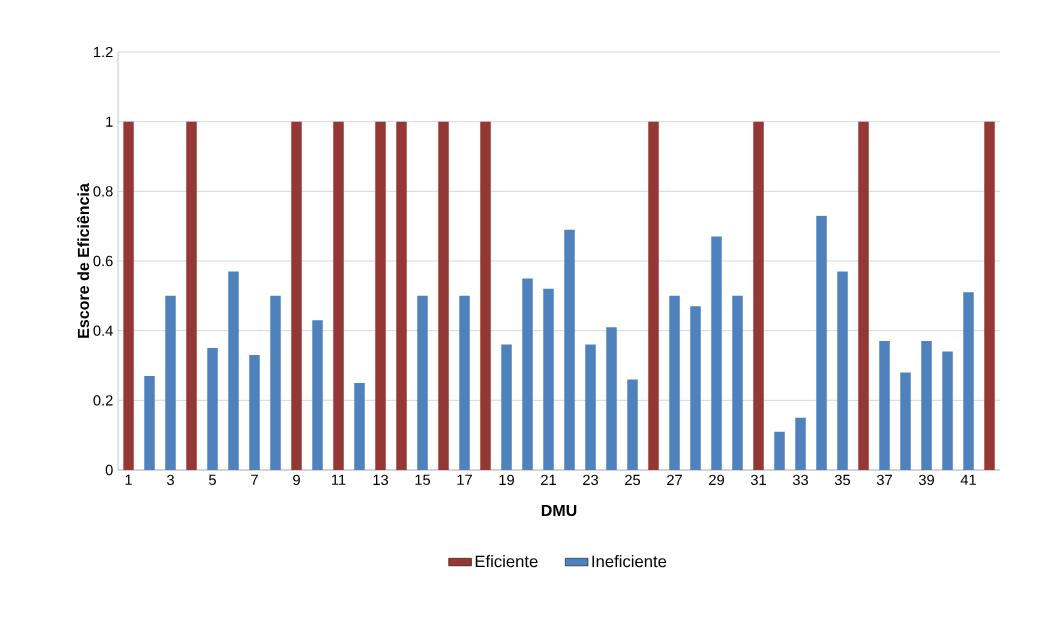 The width and height of the screenshot is (1062, 628). What do you see at coordinates (254, 479) in the screenshot?
I see `x-tick-label: 7` at bounding box center [254, 479].